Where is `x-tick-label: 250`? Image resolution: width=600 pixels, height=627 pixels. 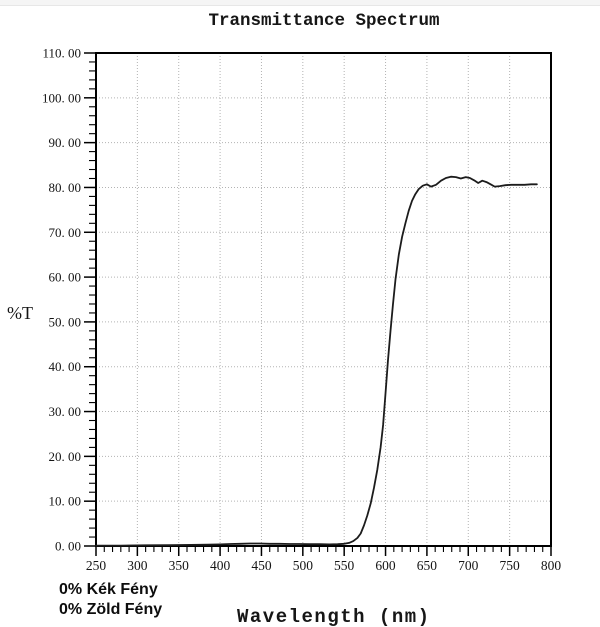 x-tick-label: 250 is located at coordinates (96, 565).